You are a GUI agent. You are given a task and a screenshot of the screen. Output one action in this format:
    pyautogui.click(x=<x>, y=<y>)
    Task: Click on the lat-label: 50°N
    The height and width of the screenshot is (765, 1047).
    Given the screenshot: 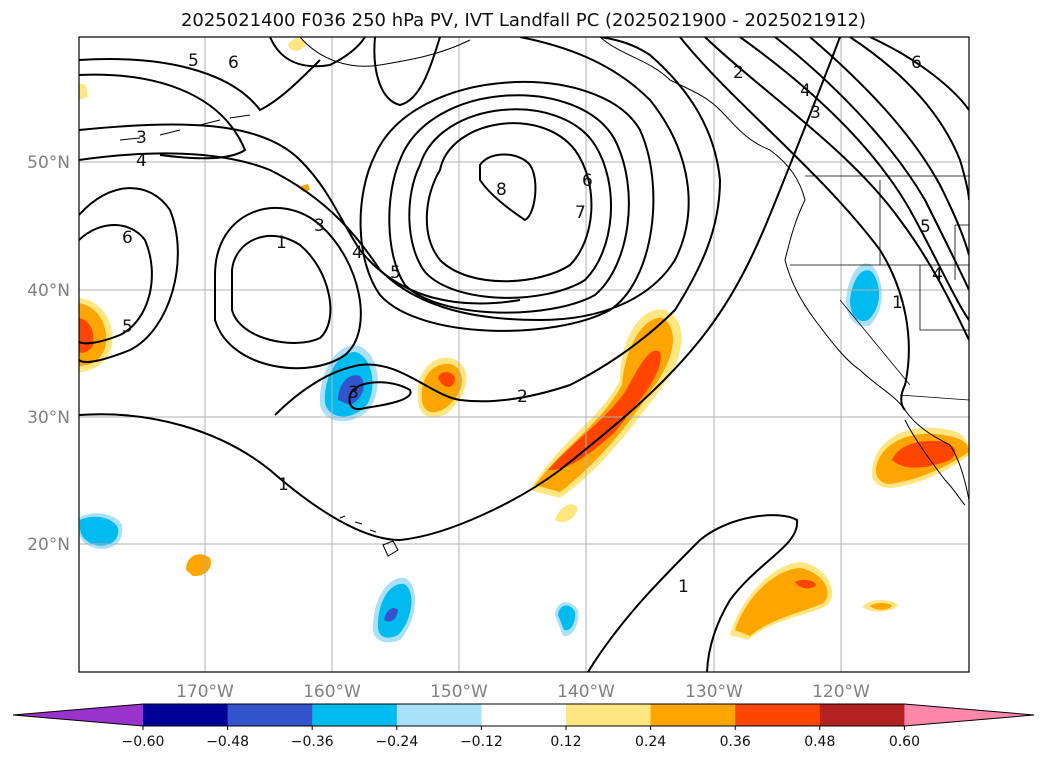 What is the action you would take?
    pyautogui.click(x=48, y=163)
    